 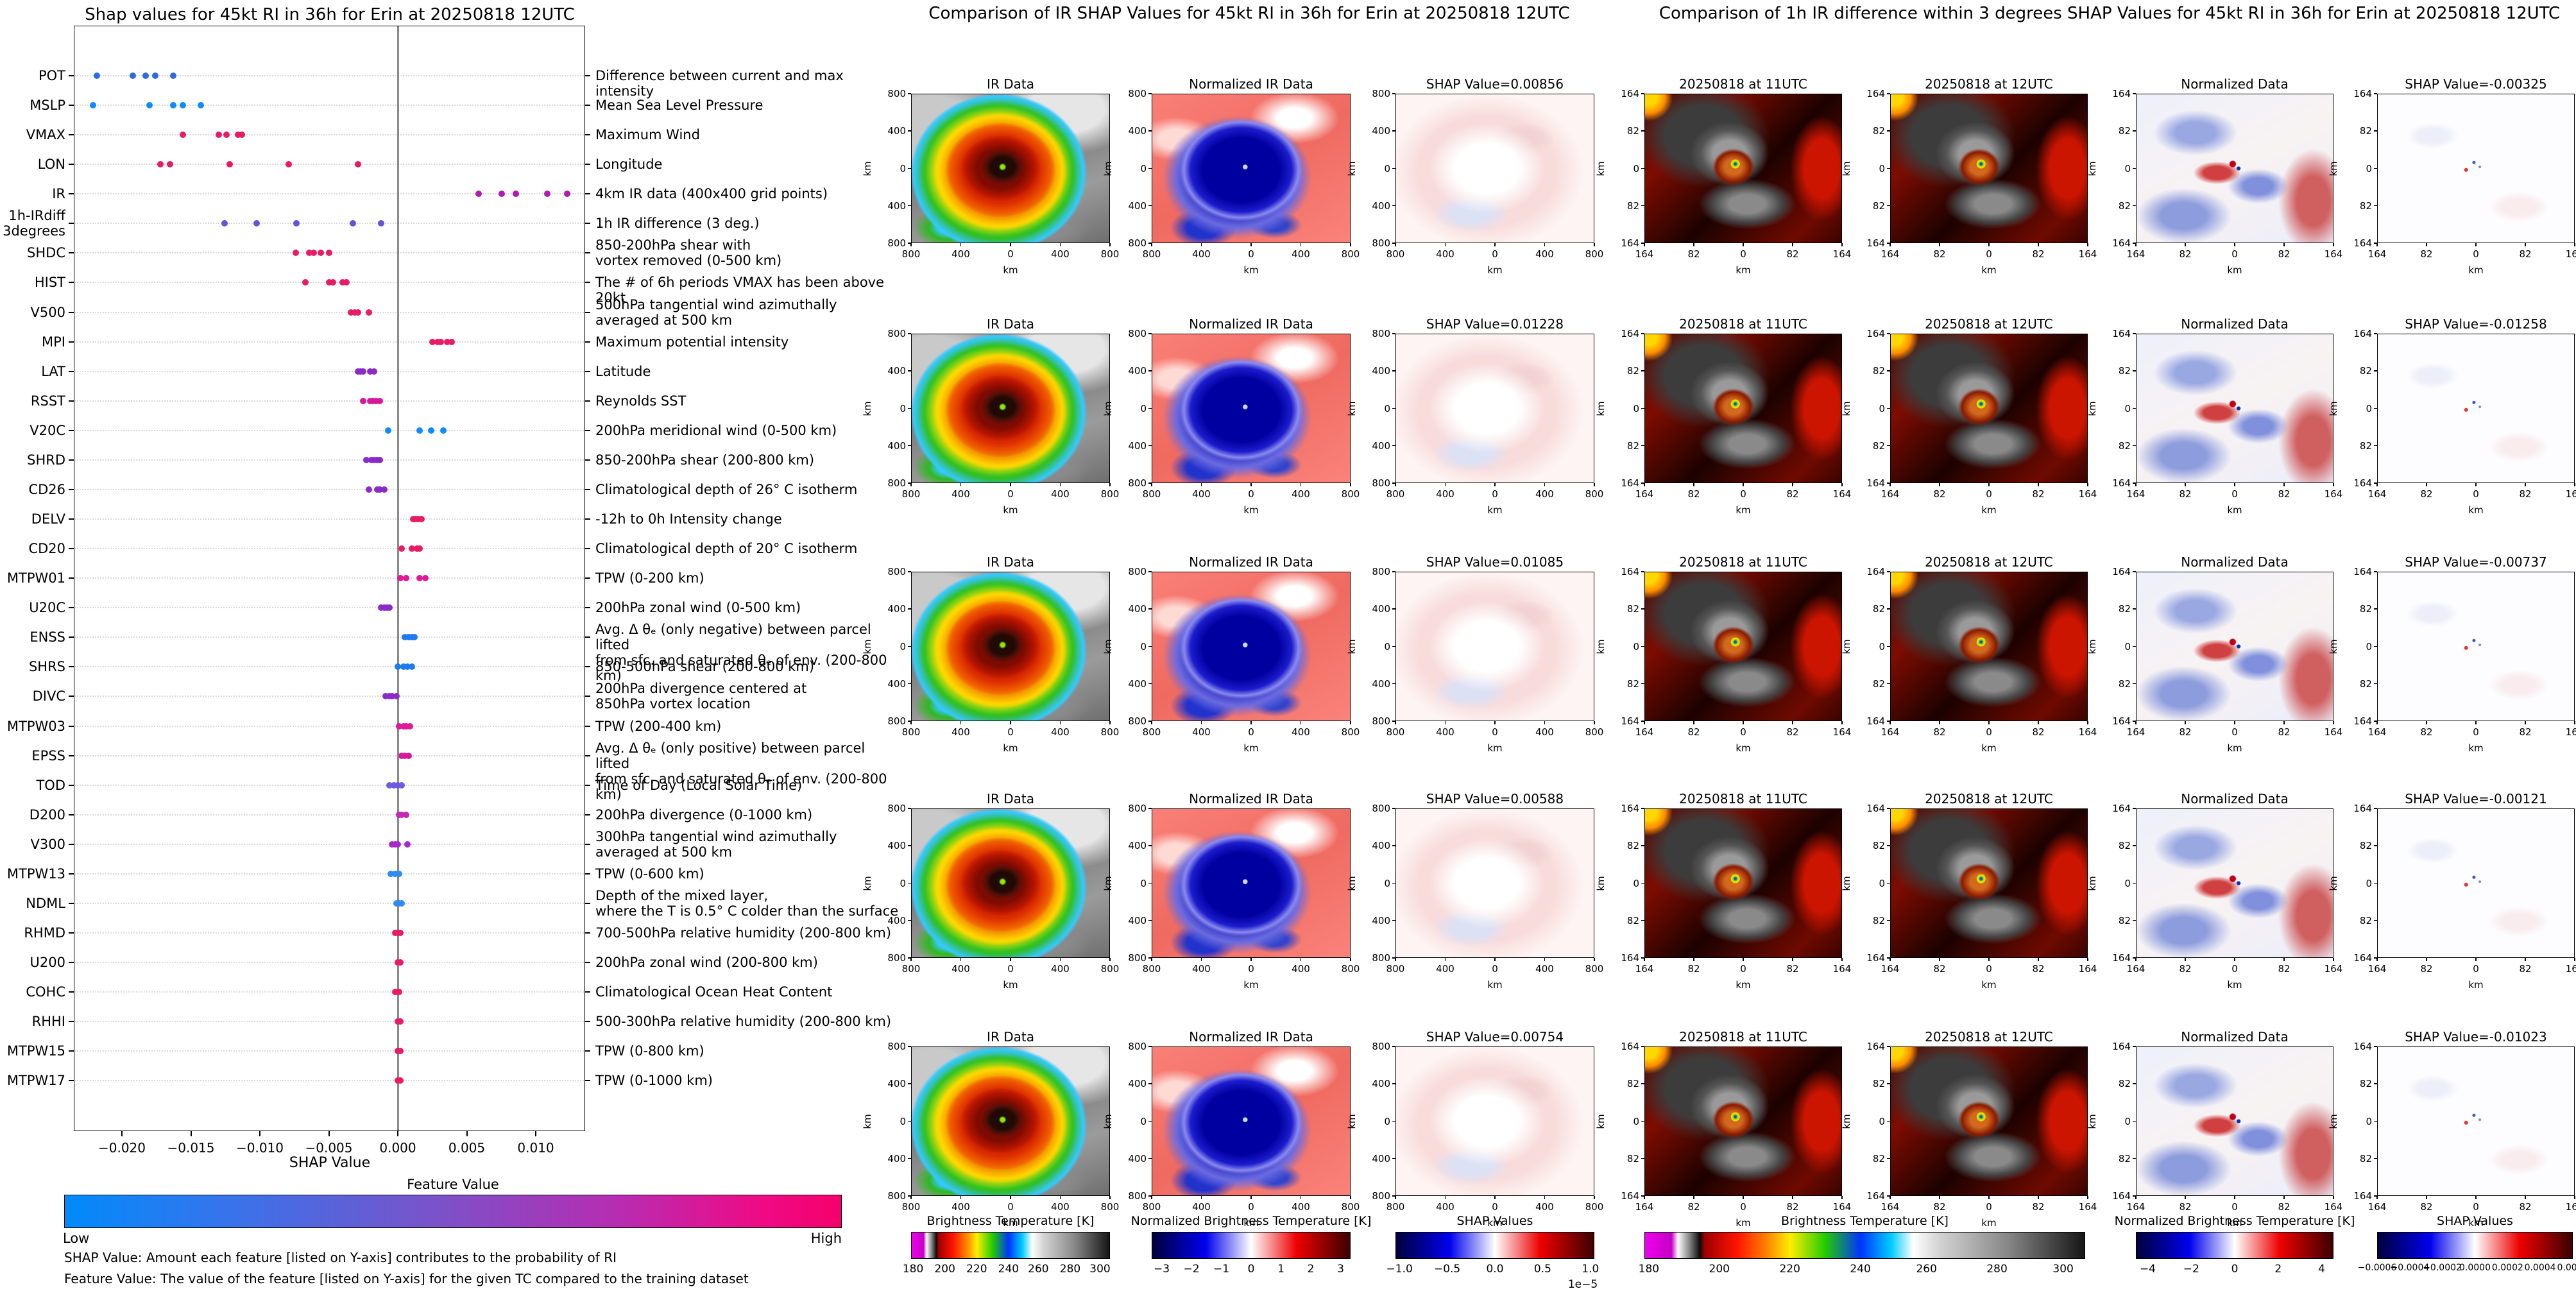 I want to click on subplot-title: Normalized IR Data, so click(x=1251, y=799).